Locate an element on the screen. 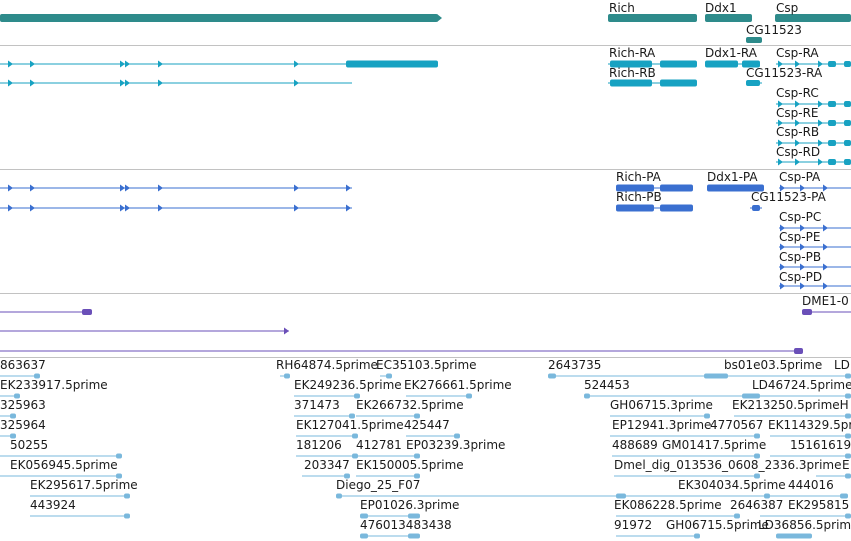 The width and height of the screenshot is (851, 541). dme-4-feature is located at coordinates (826, 312).